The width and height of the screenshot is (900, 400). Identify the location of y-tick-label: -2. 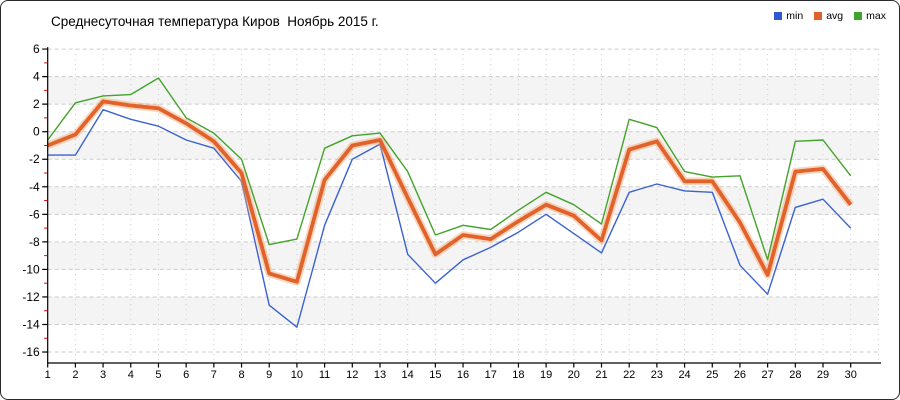
(34, 159).